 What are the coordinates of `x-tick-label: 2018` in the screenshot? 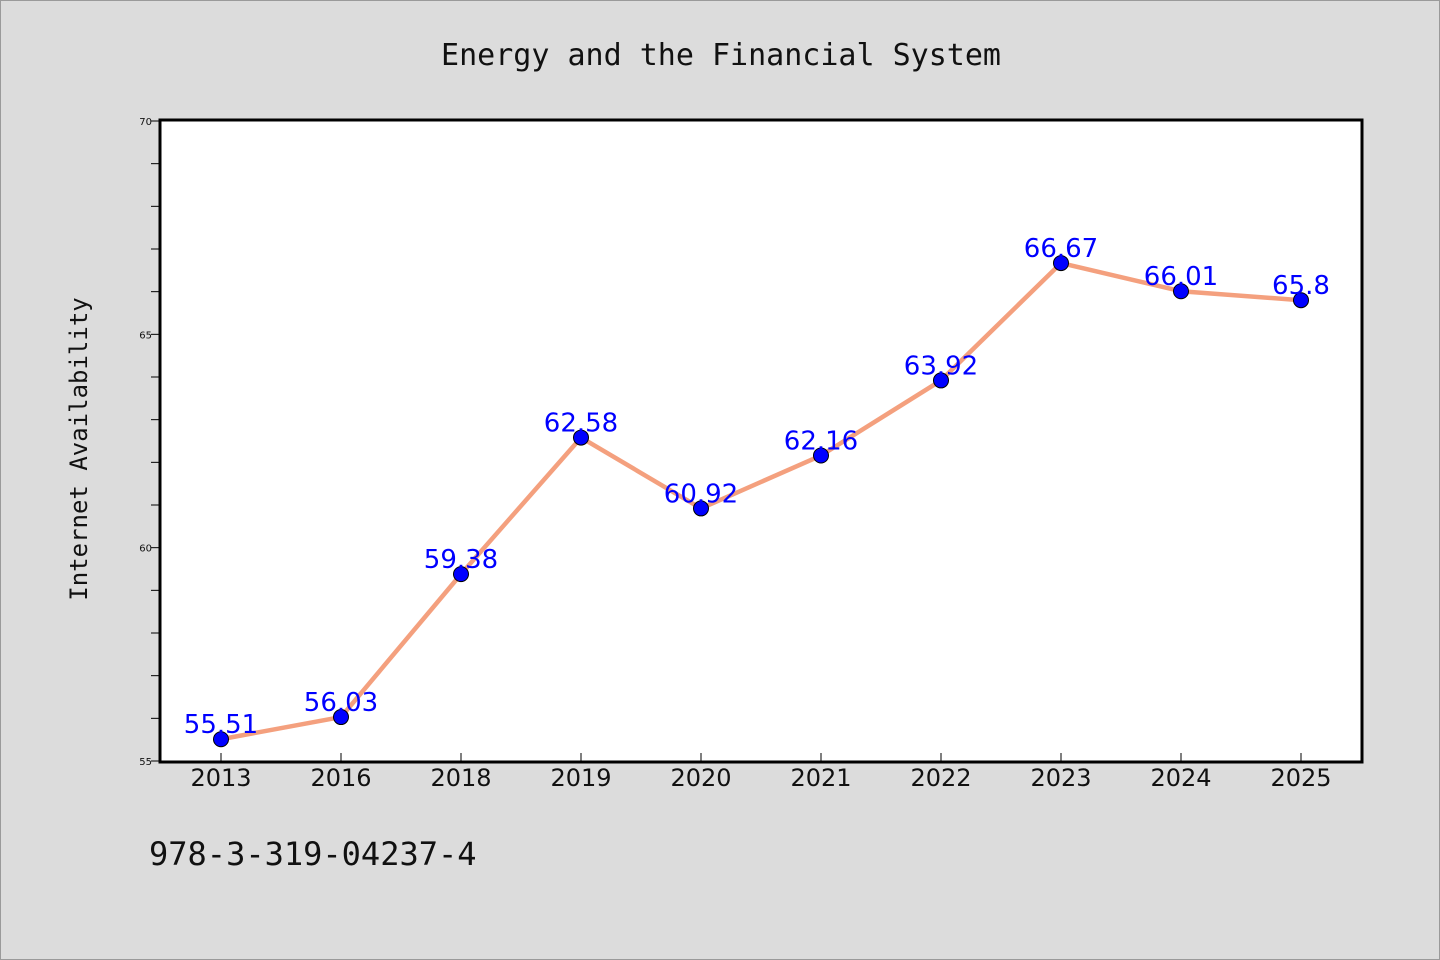 It's located at (460, 778).